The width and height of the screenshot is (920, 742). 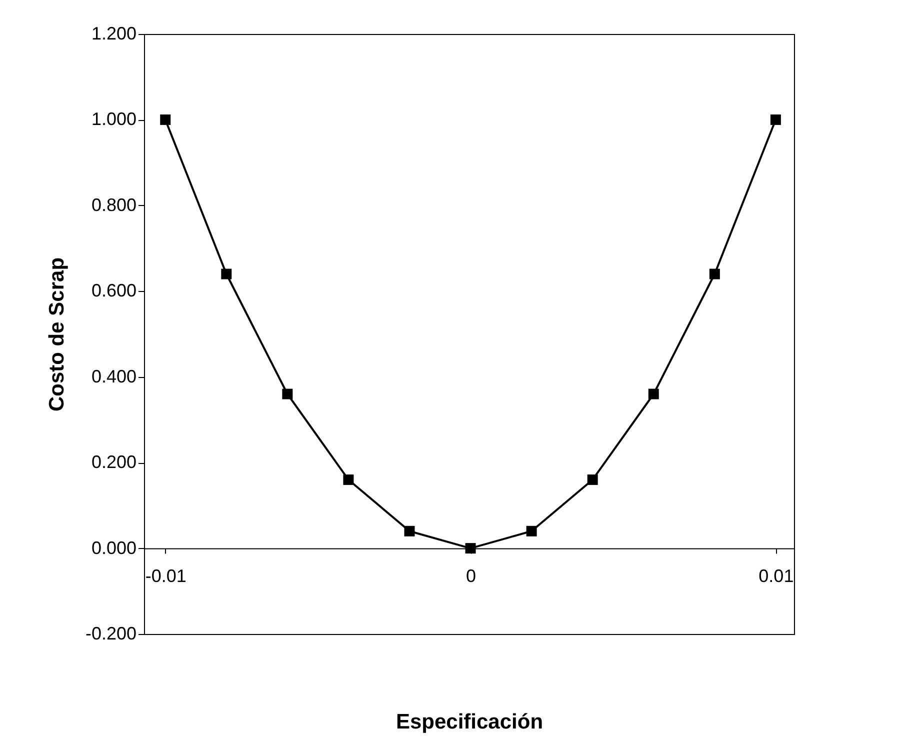 What do you see at coordinates (110, 634) in the screenshot?
I see `y-tick-label: -0.200` at bounding box center [110, 634].